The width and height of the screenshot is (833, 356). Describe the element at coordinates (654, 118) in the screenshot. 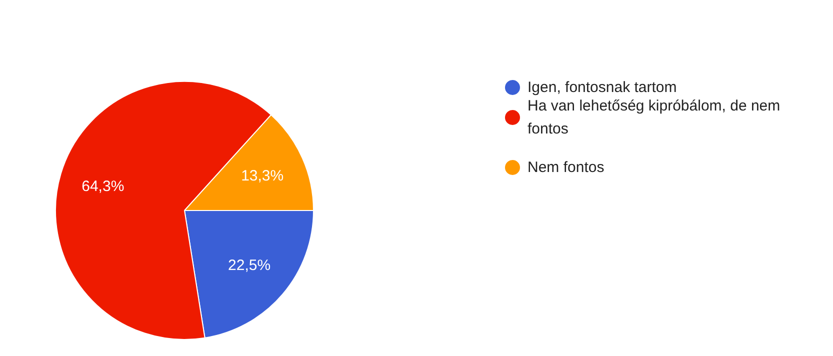

I see `legend-label: Ha van lehetőség kipróbálom, de nem fontos` at that location.